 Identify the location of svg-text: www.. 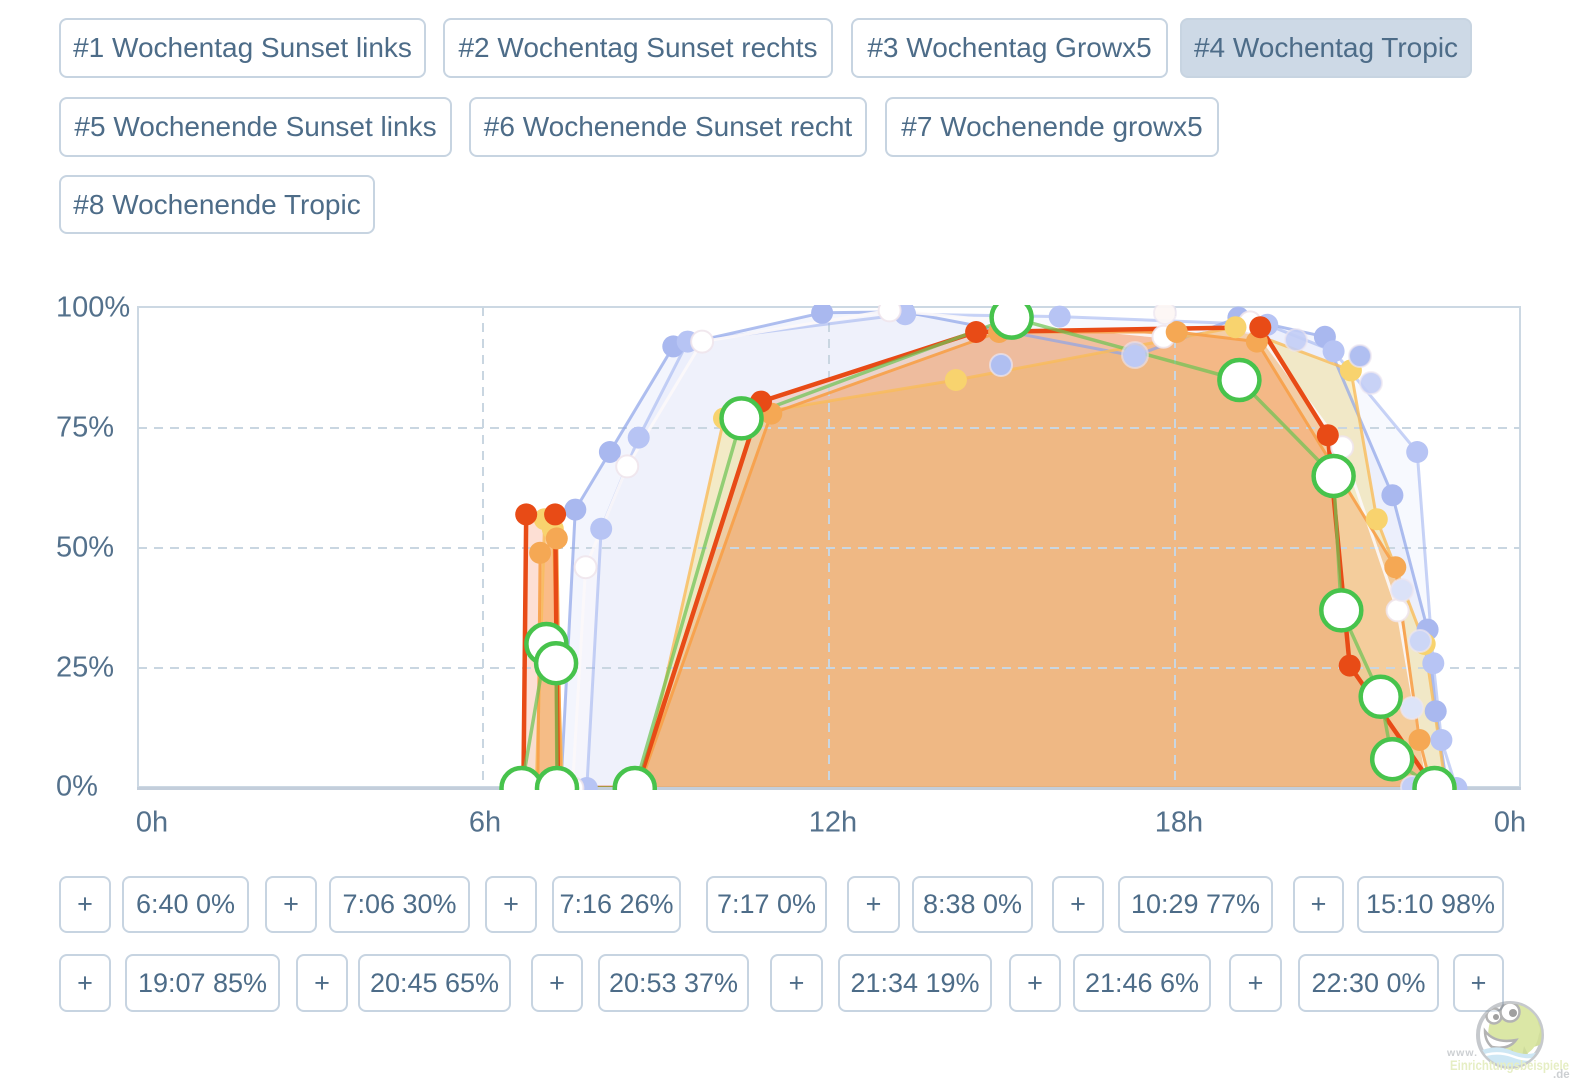
(1462, 1053).